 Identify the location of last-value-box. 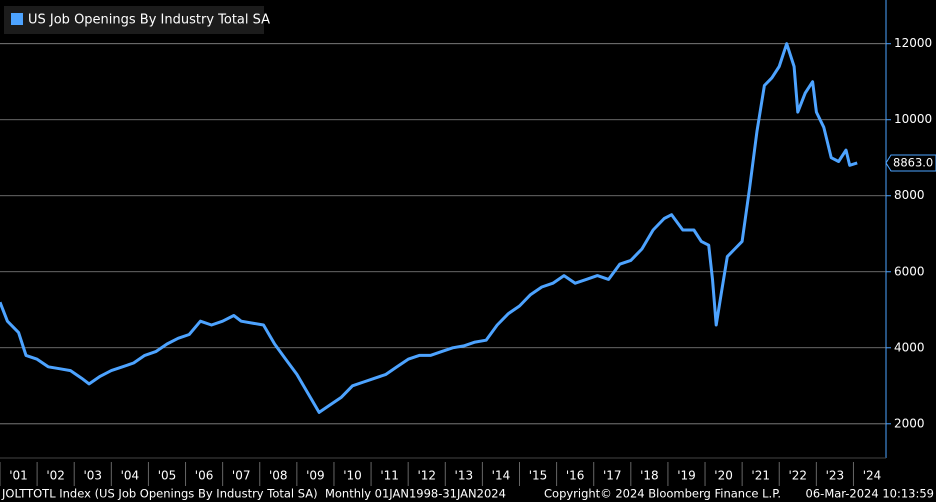
(910, 163).